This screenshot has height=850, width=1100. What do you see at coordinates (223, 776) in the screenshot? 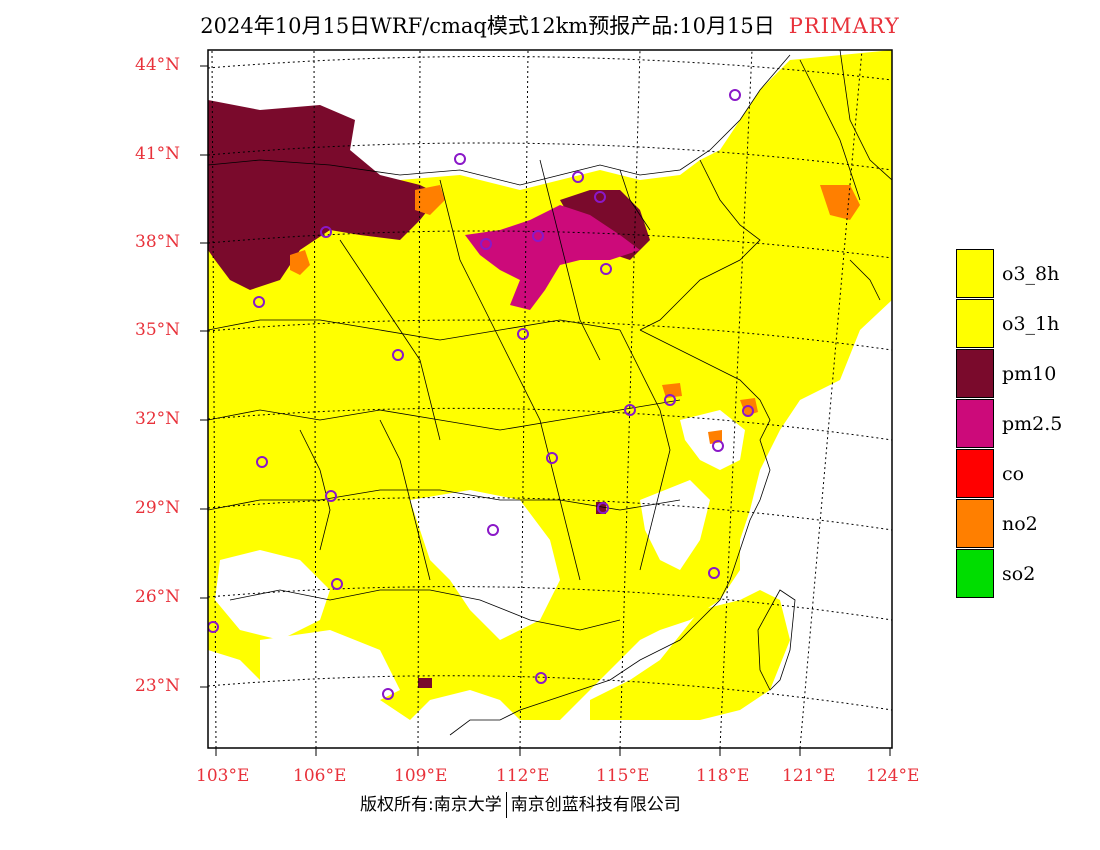
I see `lon-label-103: 103°E` at bounding box center [223, 776].